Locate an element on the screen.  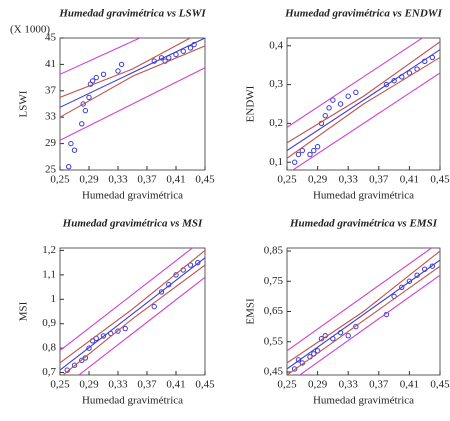
y-tick-label: 25 is located at coordinates (51, 170).